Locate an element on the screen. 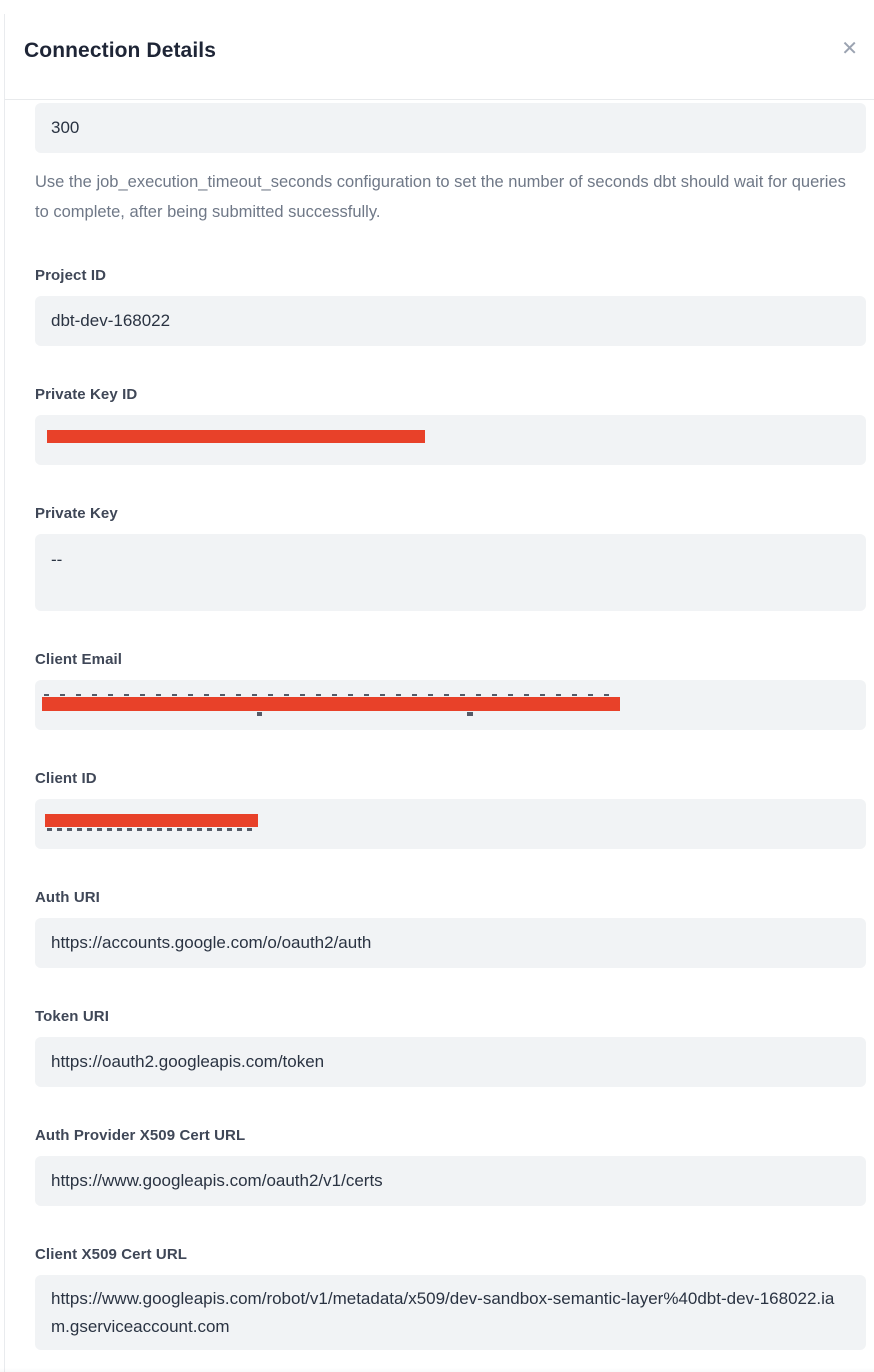 Image resolution: width=874 pixels, height=1372 pixels. token-uri-input: https://oauth2.googleapis.com/token is located at coordinates (450, 1062).